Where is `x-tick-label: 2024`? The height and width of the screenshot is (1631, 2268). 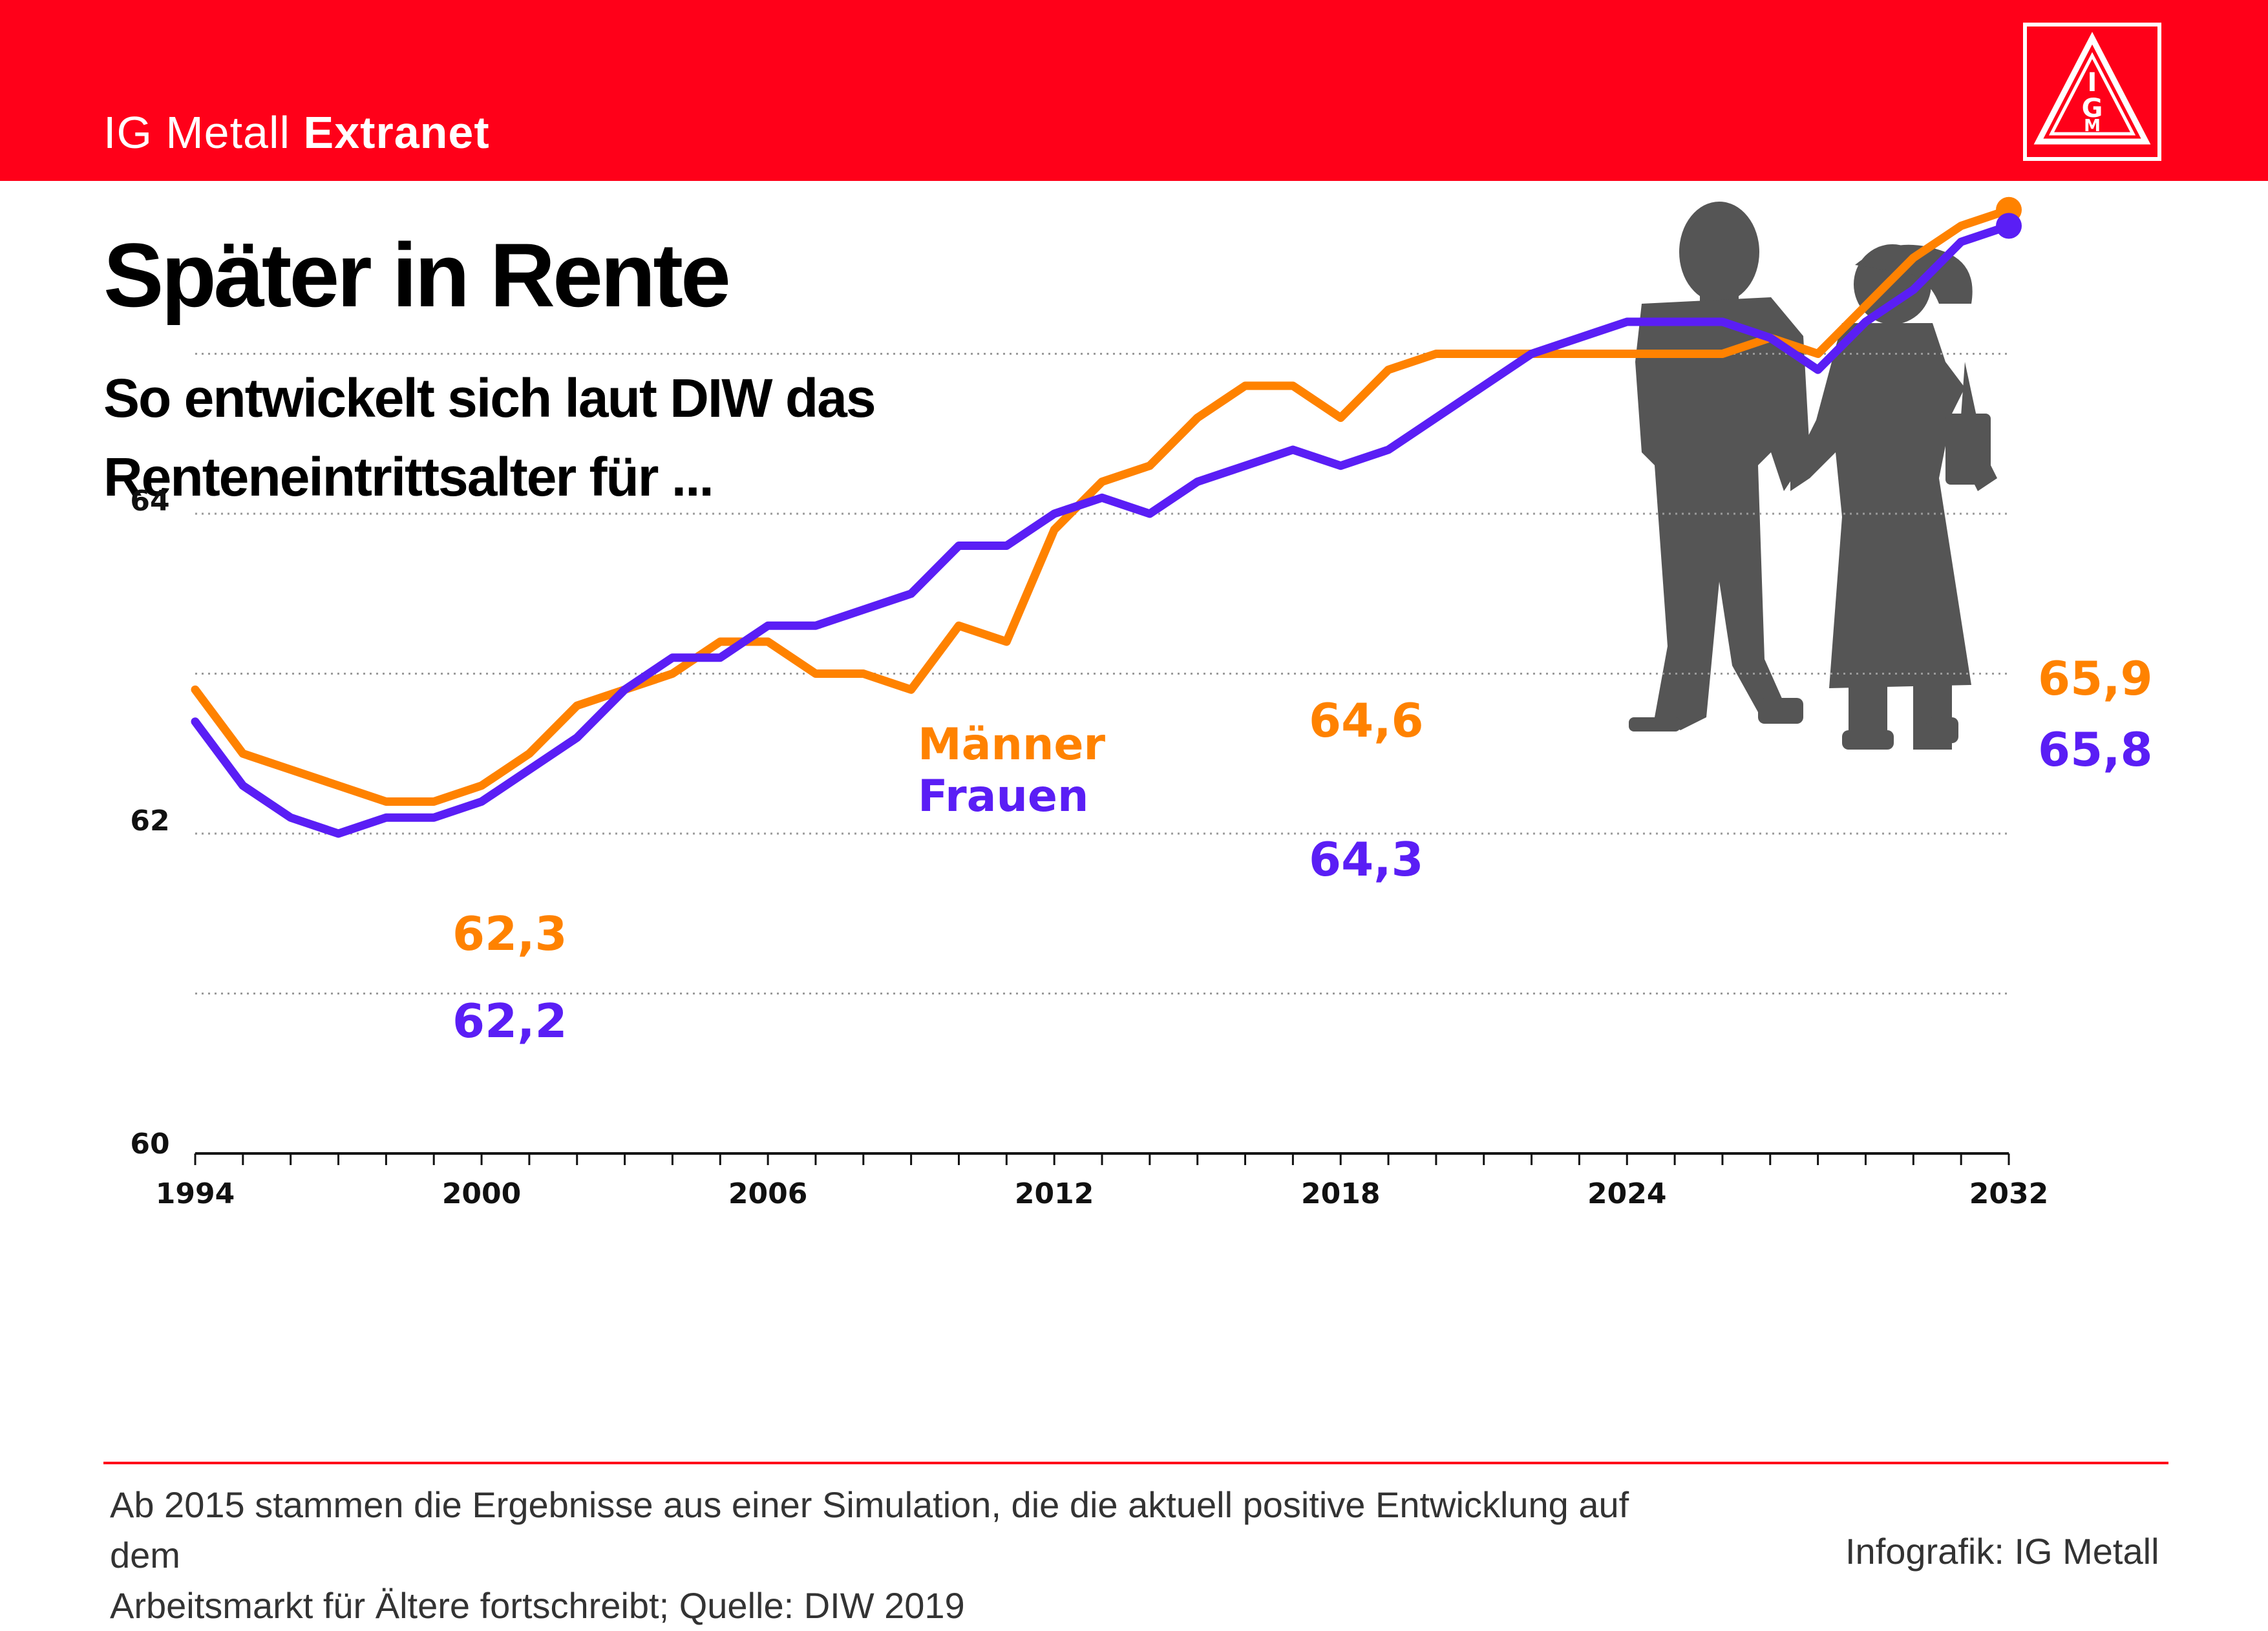 x-tick-label: 2024 is located at coordinates (1626, 1193).